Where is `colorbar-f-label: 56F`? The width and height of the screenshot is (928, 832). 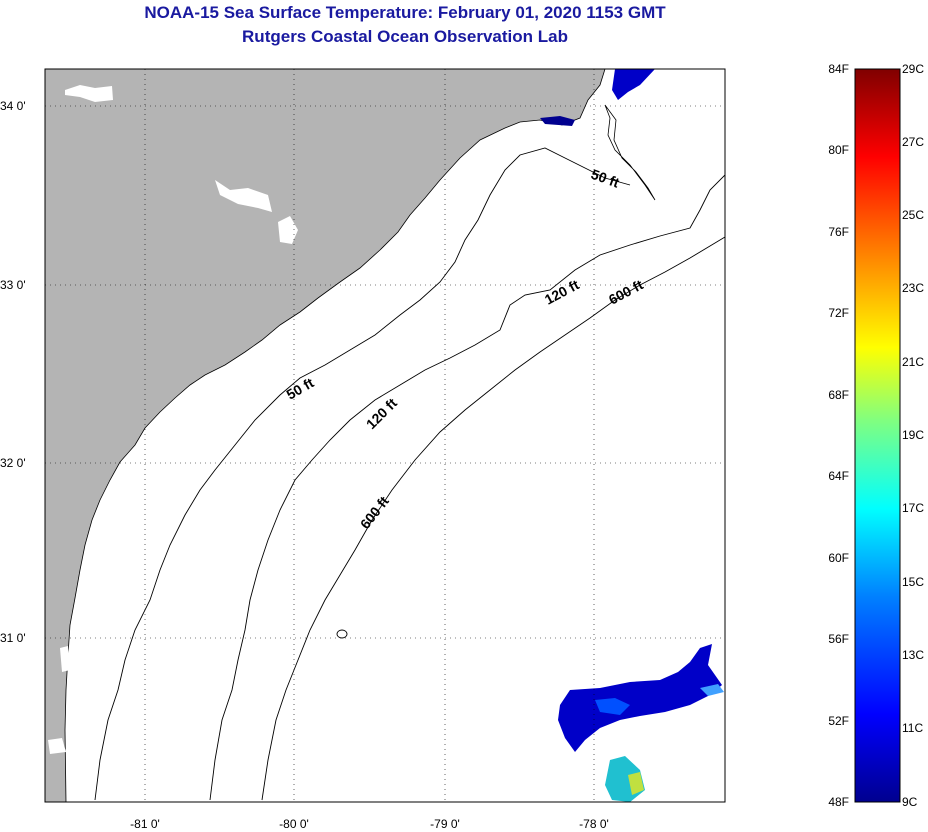 colorbar-f-label: 56F is located at coordinates (838, 639).